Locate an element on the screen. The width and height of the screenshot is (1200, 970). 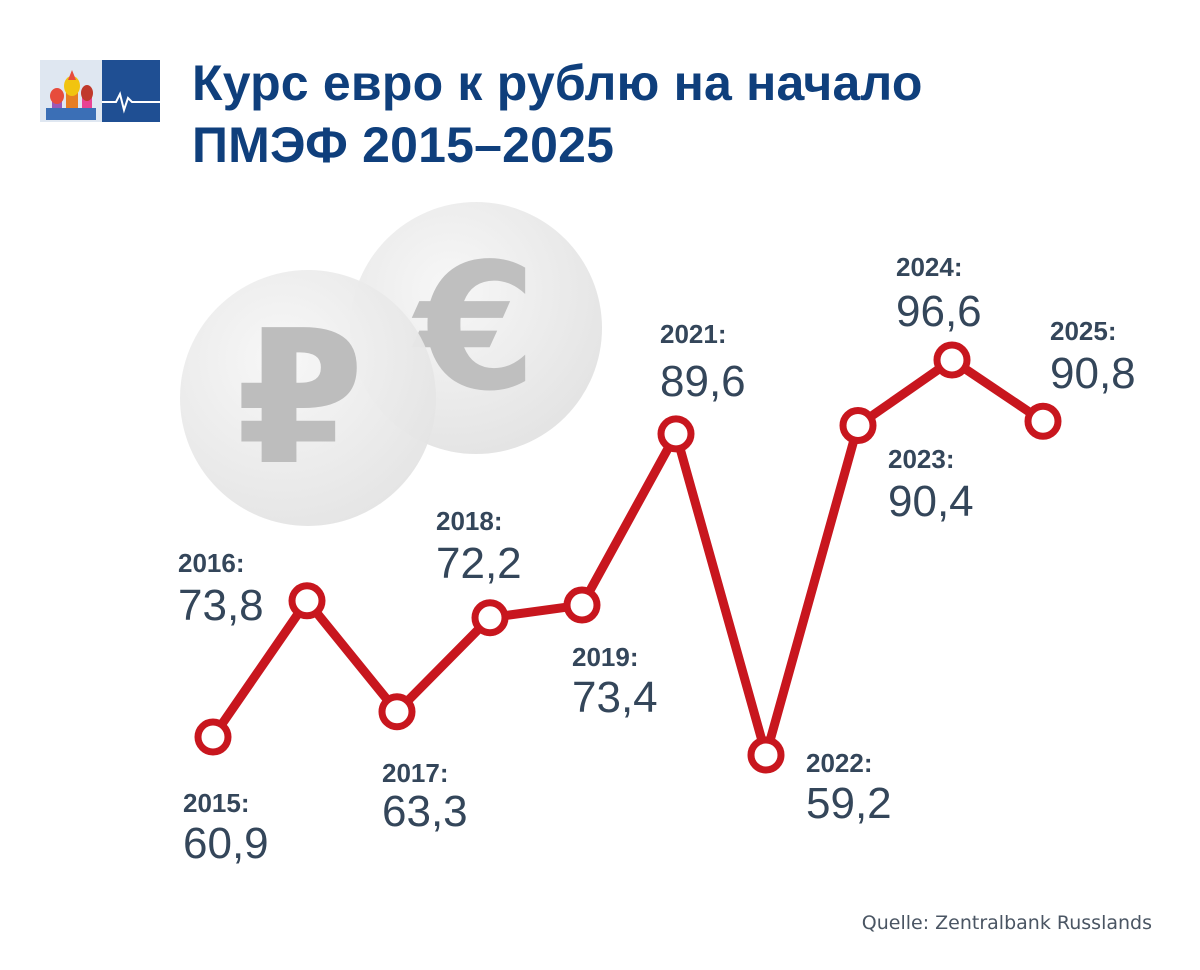
spief-logo is located at coordinates (100, 91).